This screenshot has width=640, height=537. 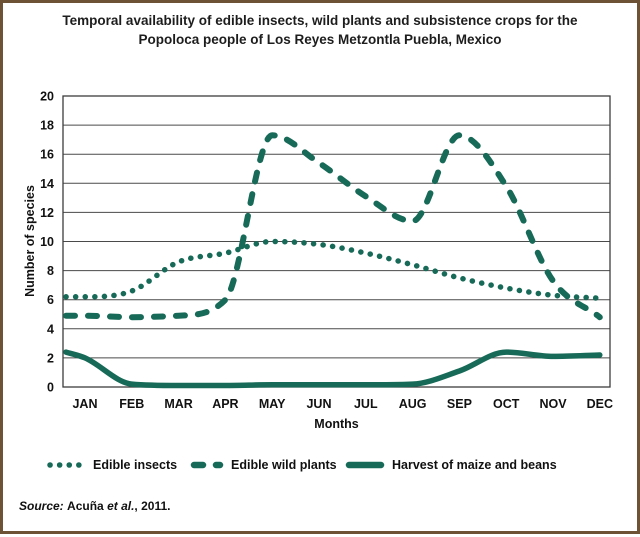 I want to click on x-tick-label: AUG, so click(x=413, y=404).